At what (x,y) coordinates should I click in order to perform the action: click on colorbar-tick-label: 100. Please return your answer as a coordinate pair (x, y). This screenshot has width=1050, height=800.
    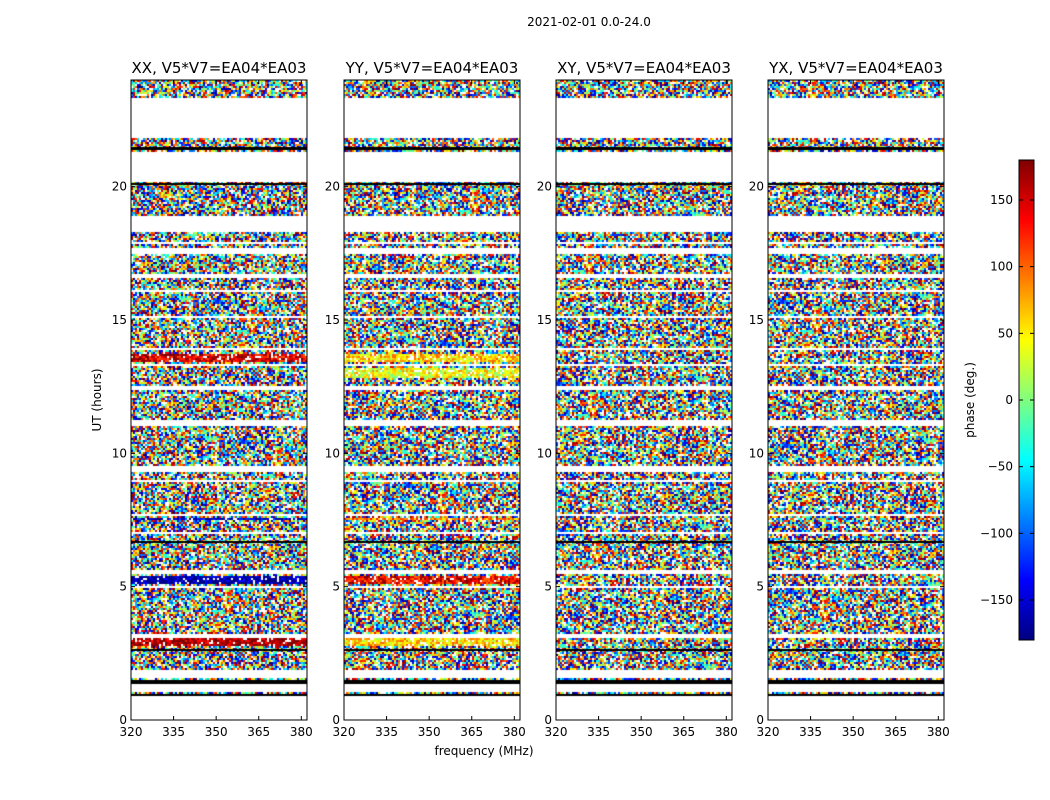
    Looking at the image, I should click on (1001, 267).